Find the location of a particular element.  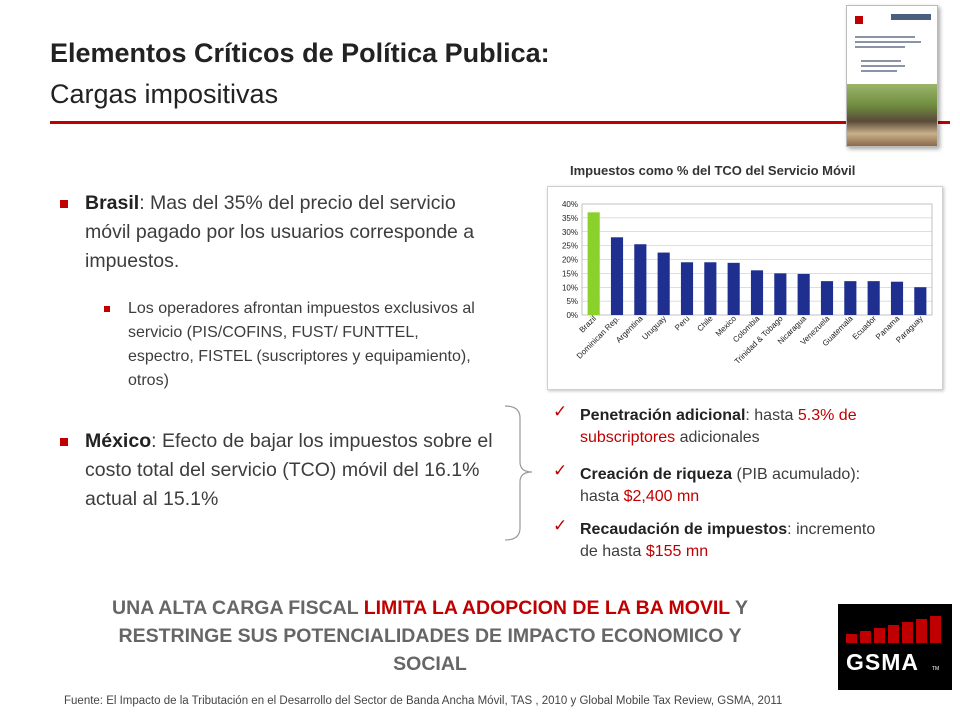

slide-subtitle: Cargas impositivas is located at coordinates (164, 94).